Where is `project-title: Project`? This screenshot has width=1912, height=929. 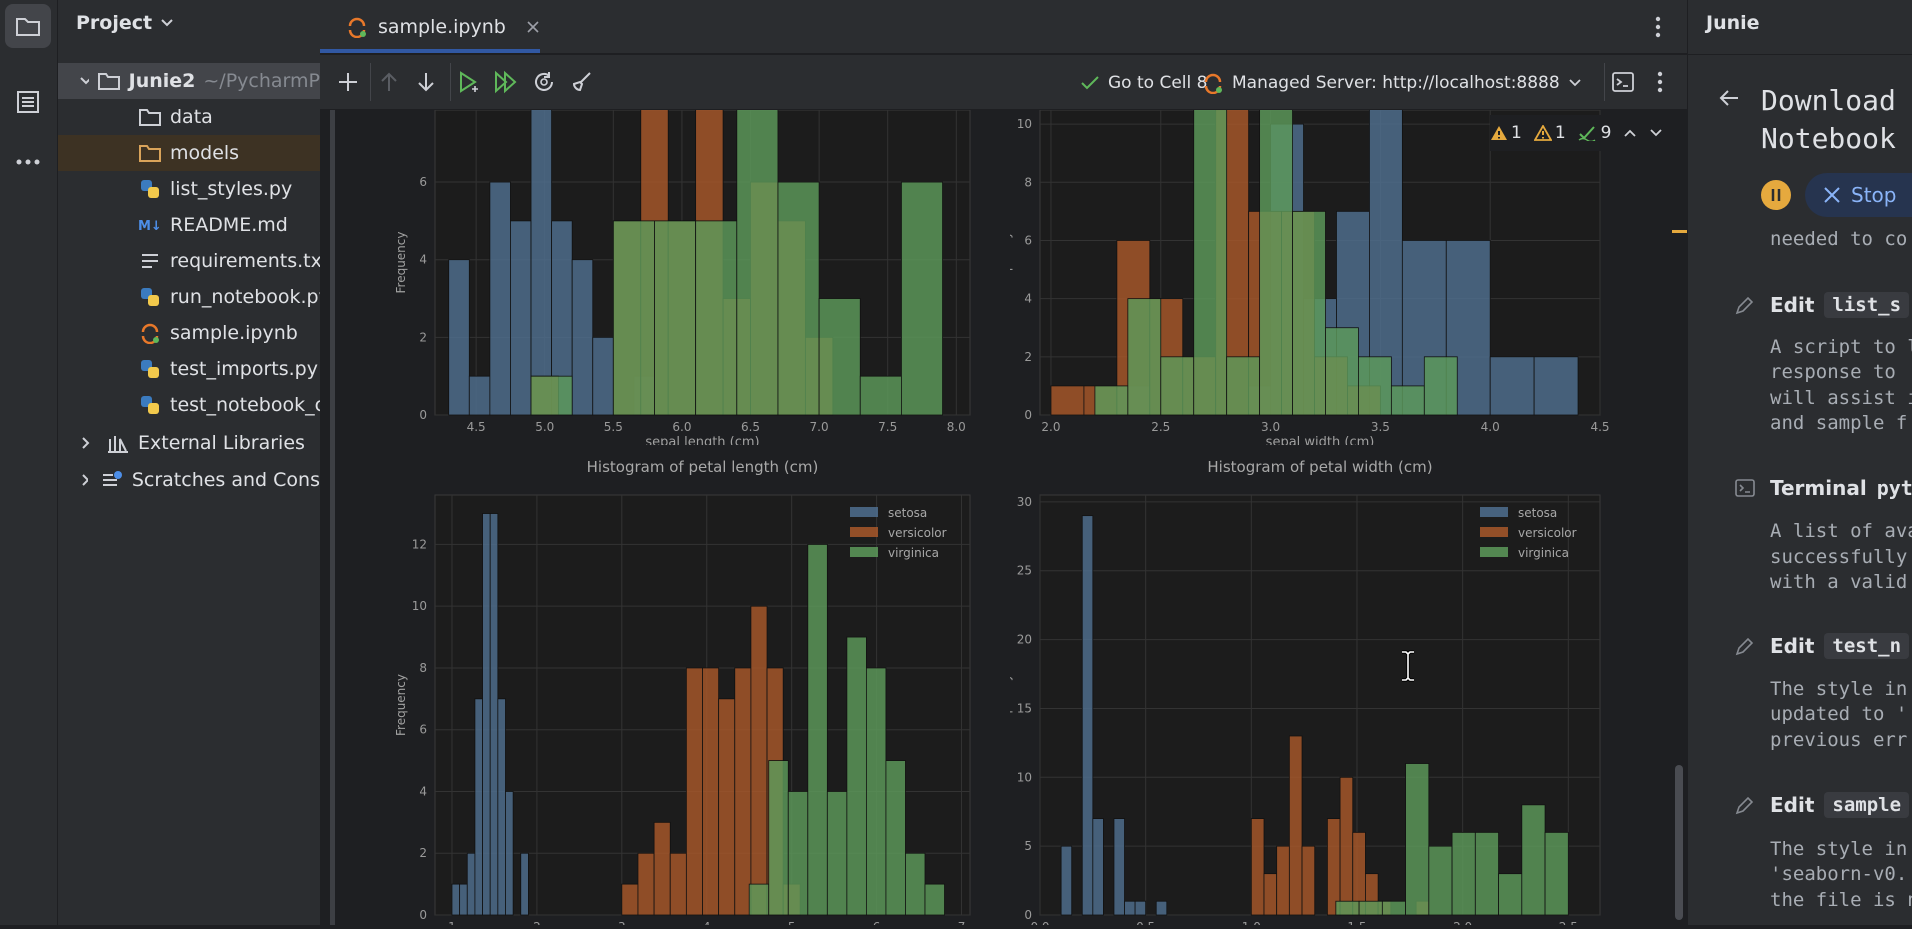
project-title: Project is located at coordinates (125, 23).